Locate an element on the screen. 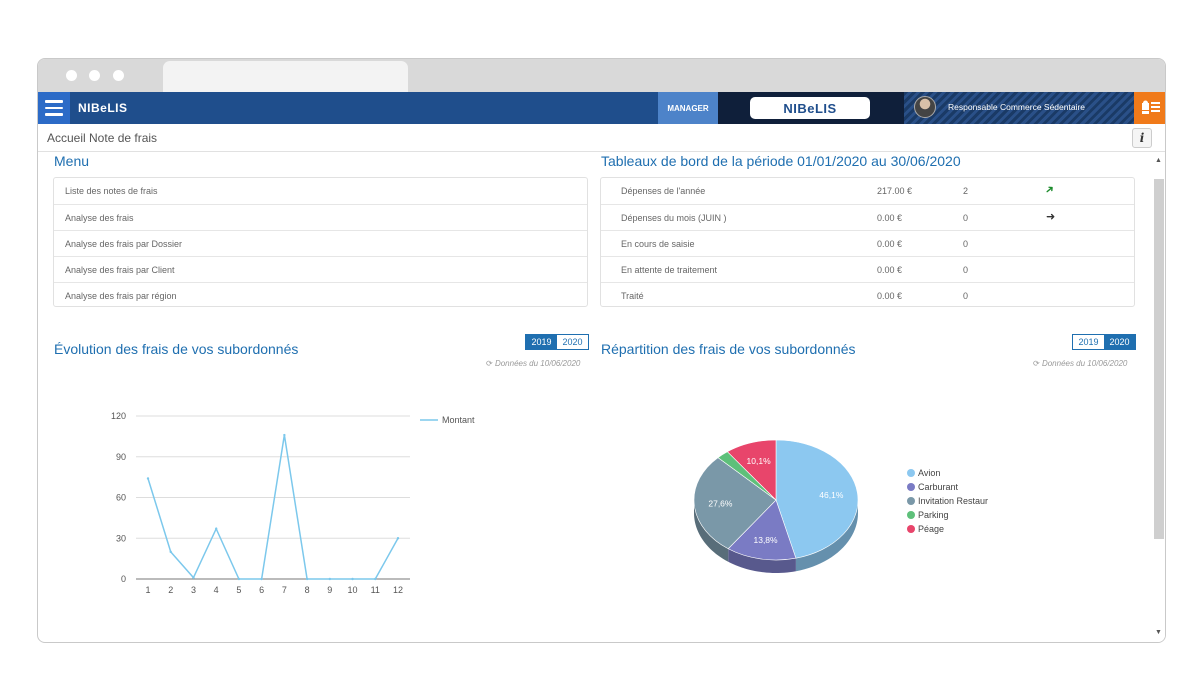 This screenshot has width=1200, height=700. x-tick-label: 6 is located at coordinates (261, 590).